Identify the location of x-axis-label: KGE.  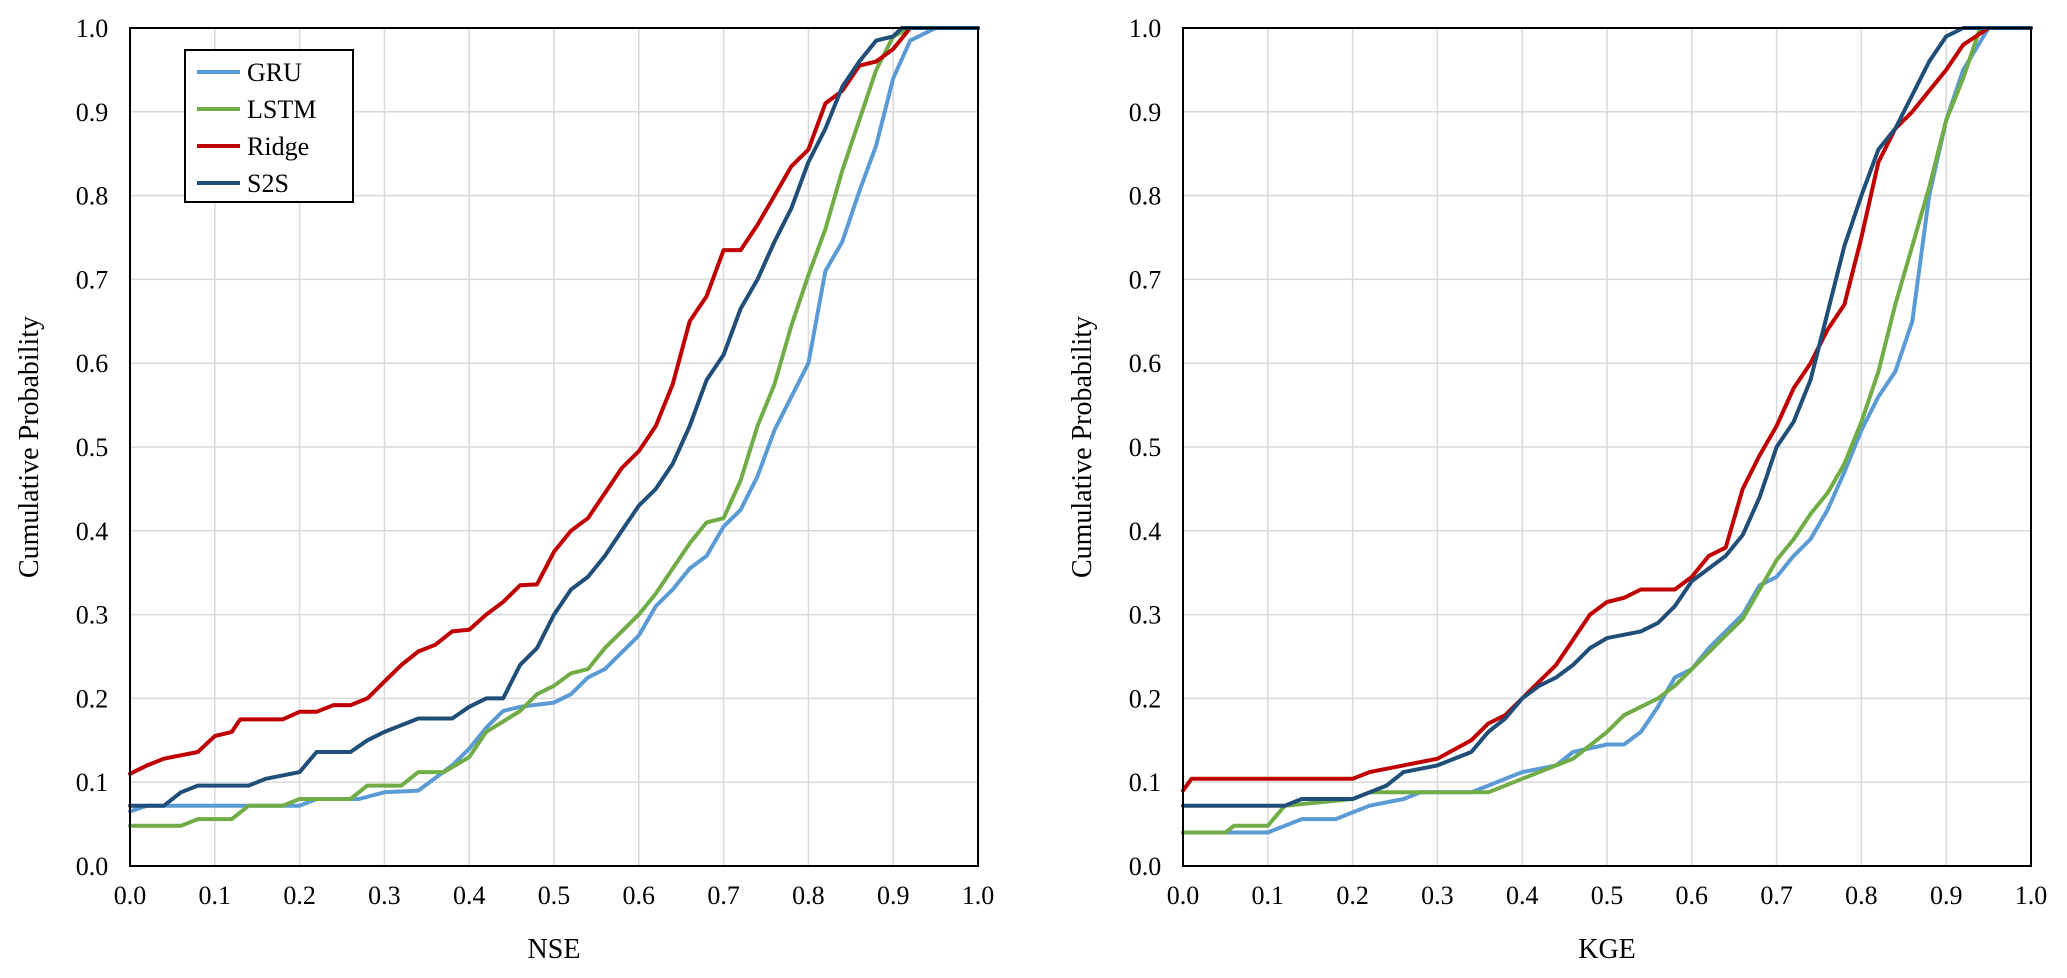
(1607, 949).